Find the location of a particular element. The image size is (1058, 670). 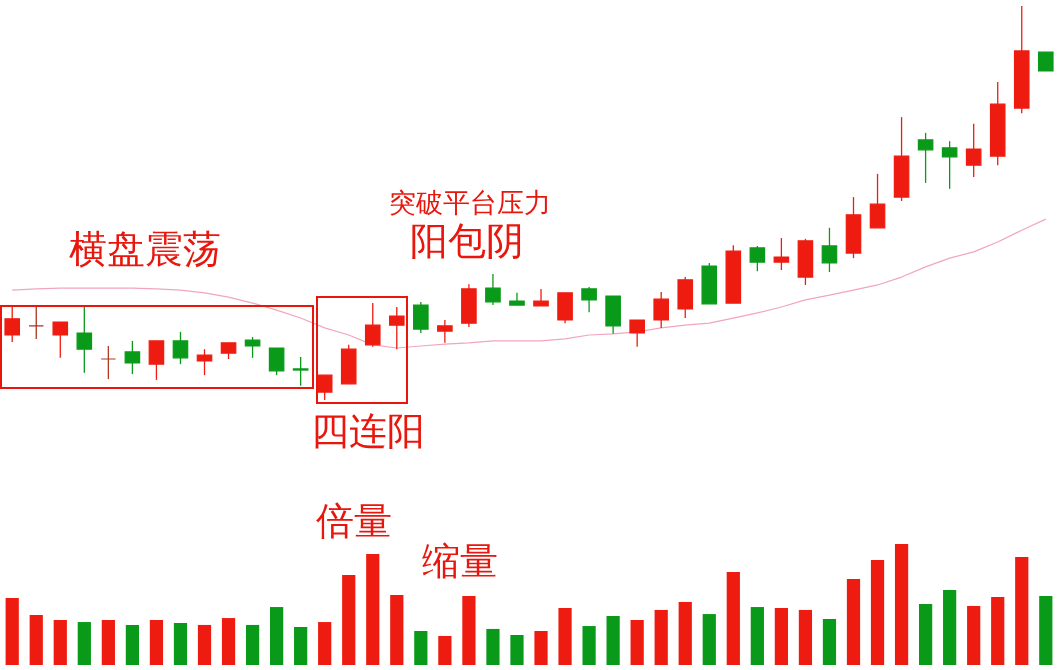

annotation: 突破平台压力 is located at coordinates (470, 202).